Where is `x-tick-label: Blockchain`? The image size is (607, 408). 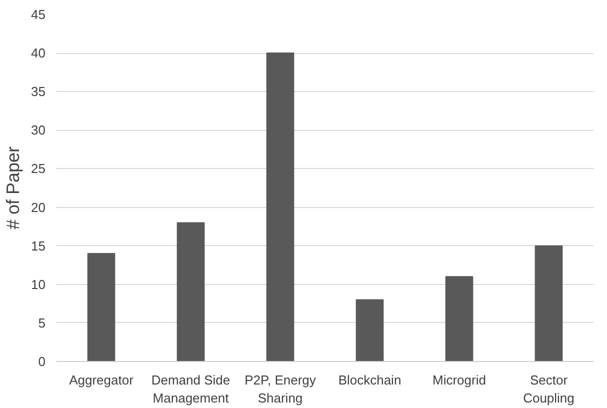
x-tick-label: Blockchain is located at coordinates (370, 380).